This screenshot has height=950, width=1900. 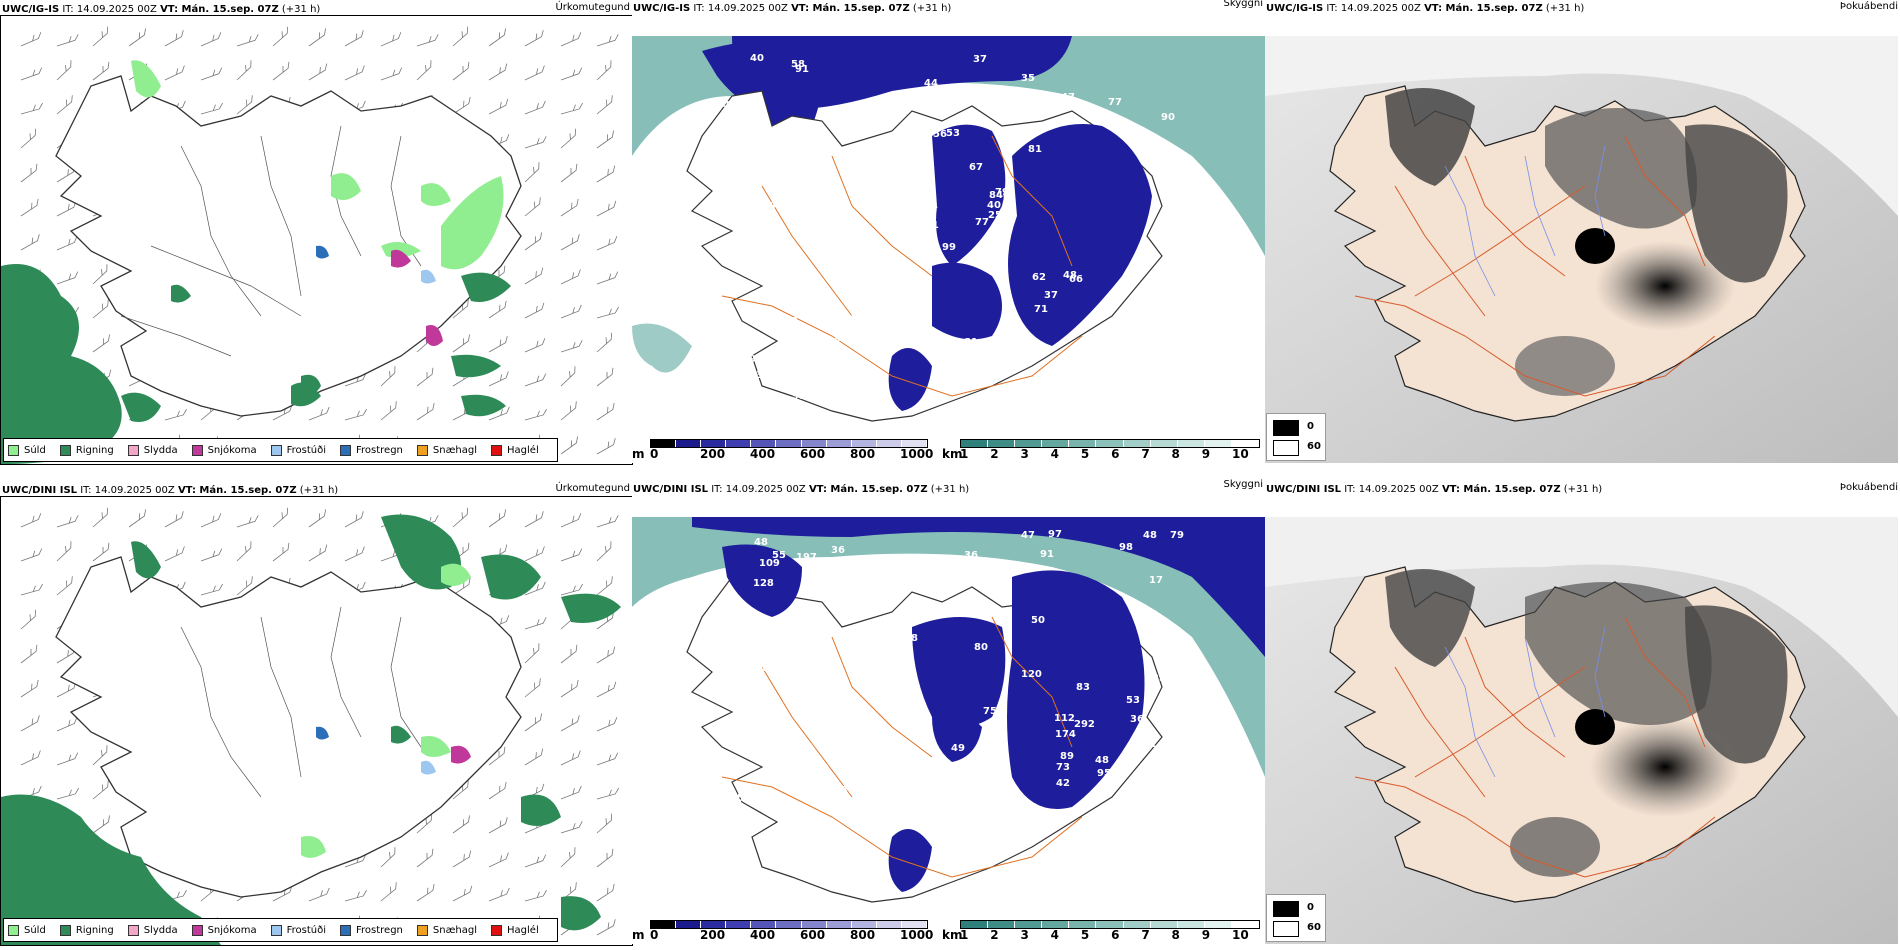 I want to click on iceland-outline, so click(x=288, y=727).